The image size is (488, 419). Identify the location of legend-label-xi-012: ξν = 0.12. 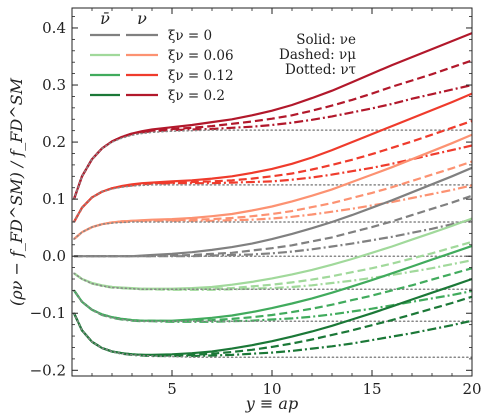
(201, 76).